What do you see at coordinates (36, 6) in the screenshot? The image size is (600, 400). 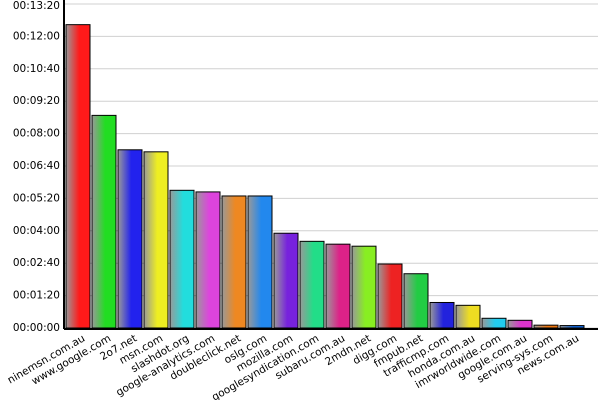 I see `y-tick-label: 00:13:20` at bounding box center [36, 6].